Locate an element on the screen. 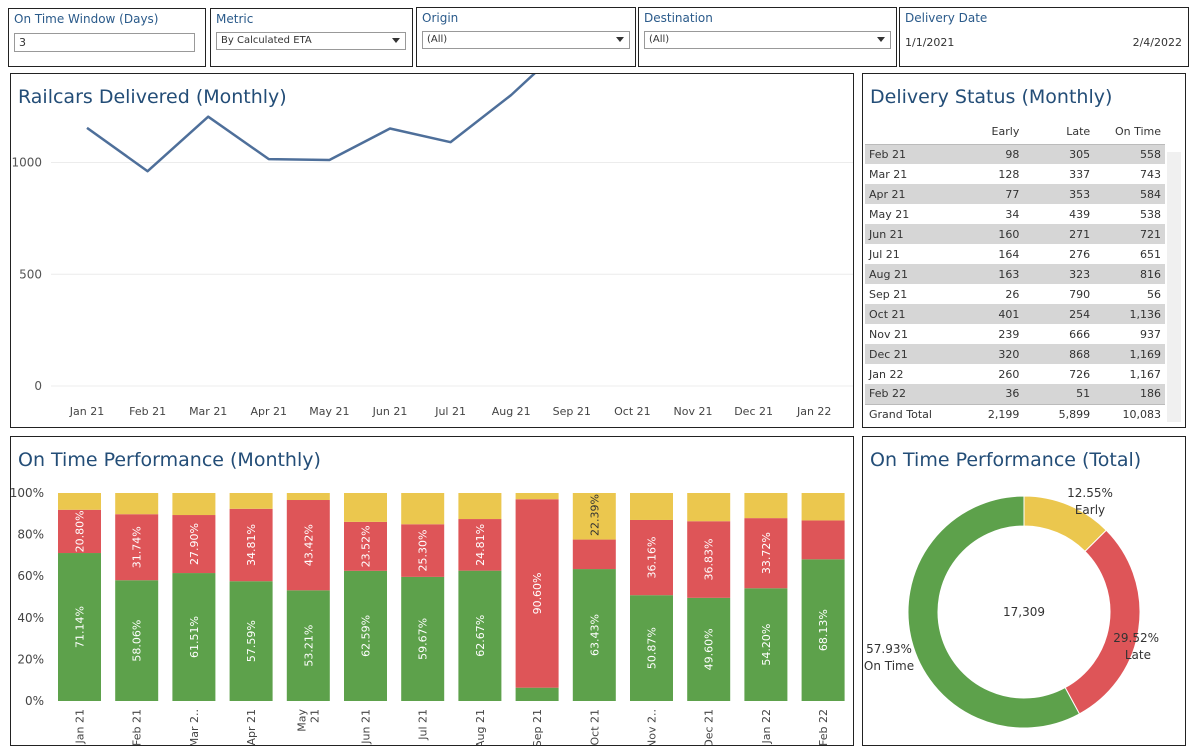 This screenshot has width=1200, height=753. table-cell-month: Nov 21 is located at coordinates (888, 334).